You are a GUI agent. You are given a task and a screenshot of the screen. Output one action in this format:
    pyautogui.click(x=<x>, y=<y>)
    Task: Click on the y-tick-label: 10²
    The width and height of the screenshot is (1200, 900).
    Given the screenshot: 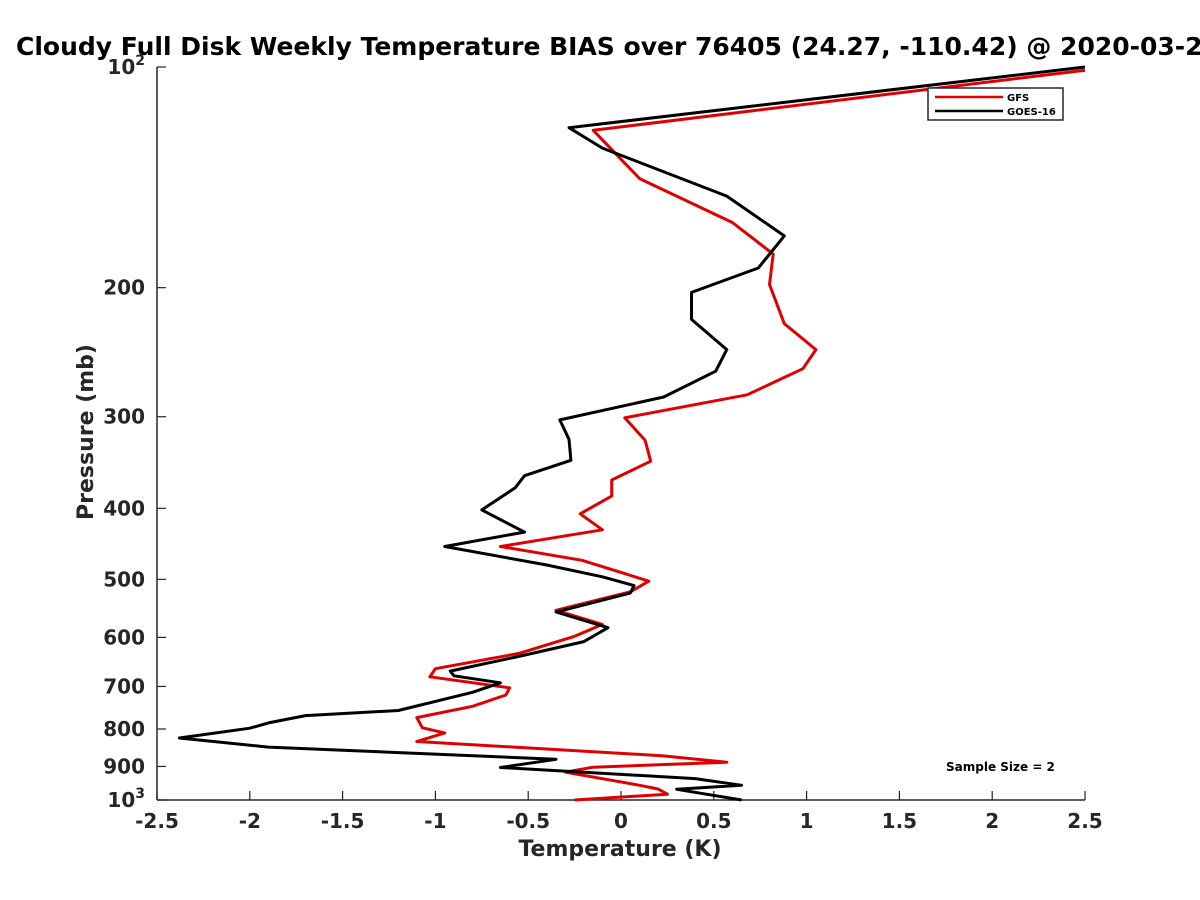 What is the action you would take?
    pyautogui.click(x=126, y=66)
    